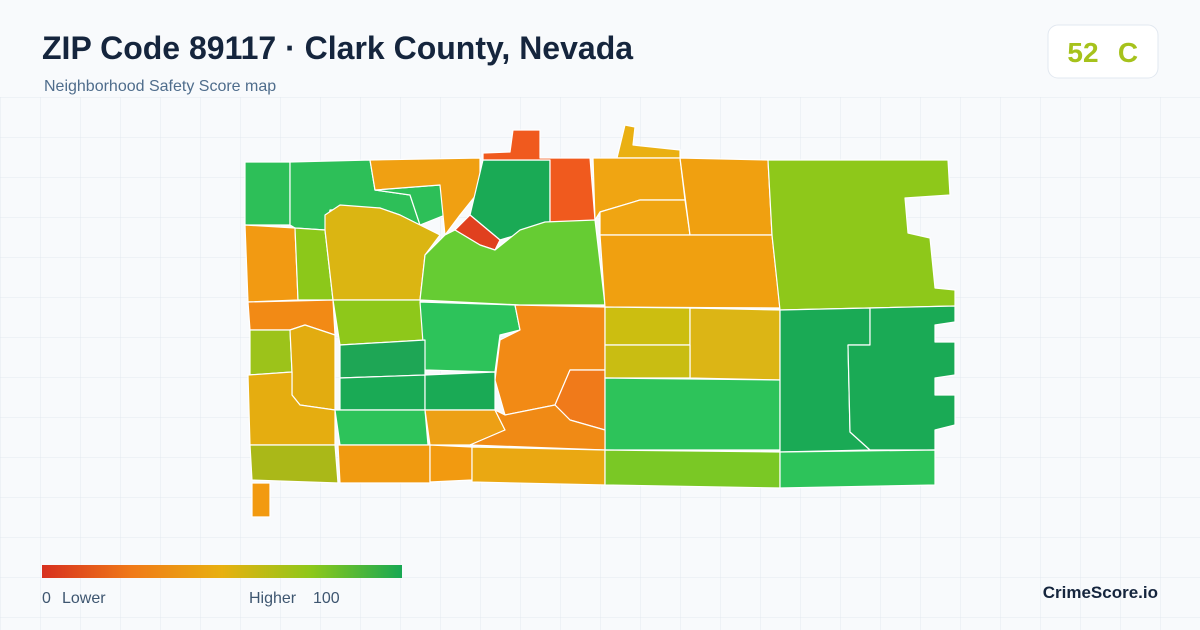  Describe the element at coordinates (273, 598) in the screenshot. I see `legend-max-label: Higher` at that location.